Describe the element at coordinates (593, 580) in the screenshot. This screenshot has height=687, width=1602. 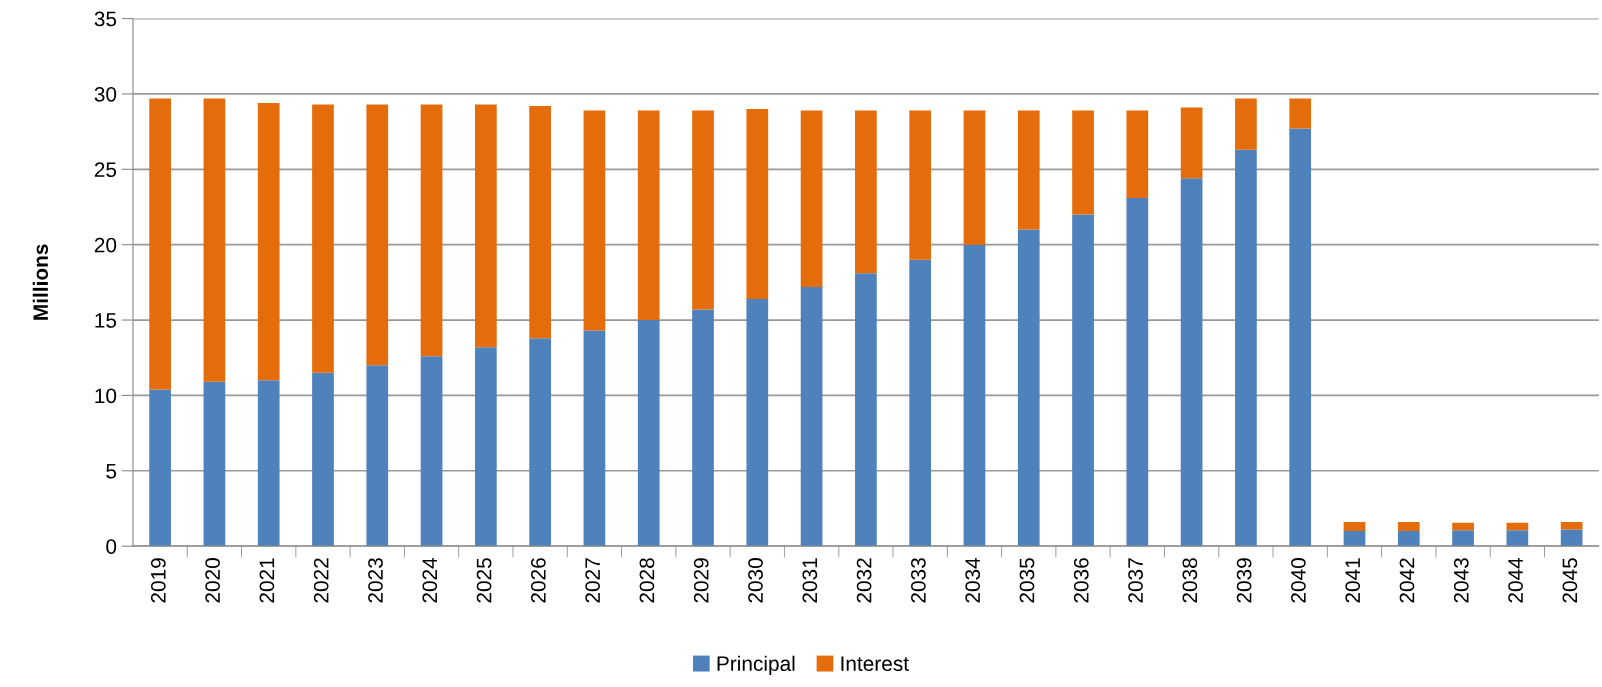
I see `x-tick-label: 2027` at that location.